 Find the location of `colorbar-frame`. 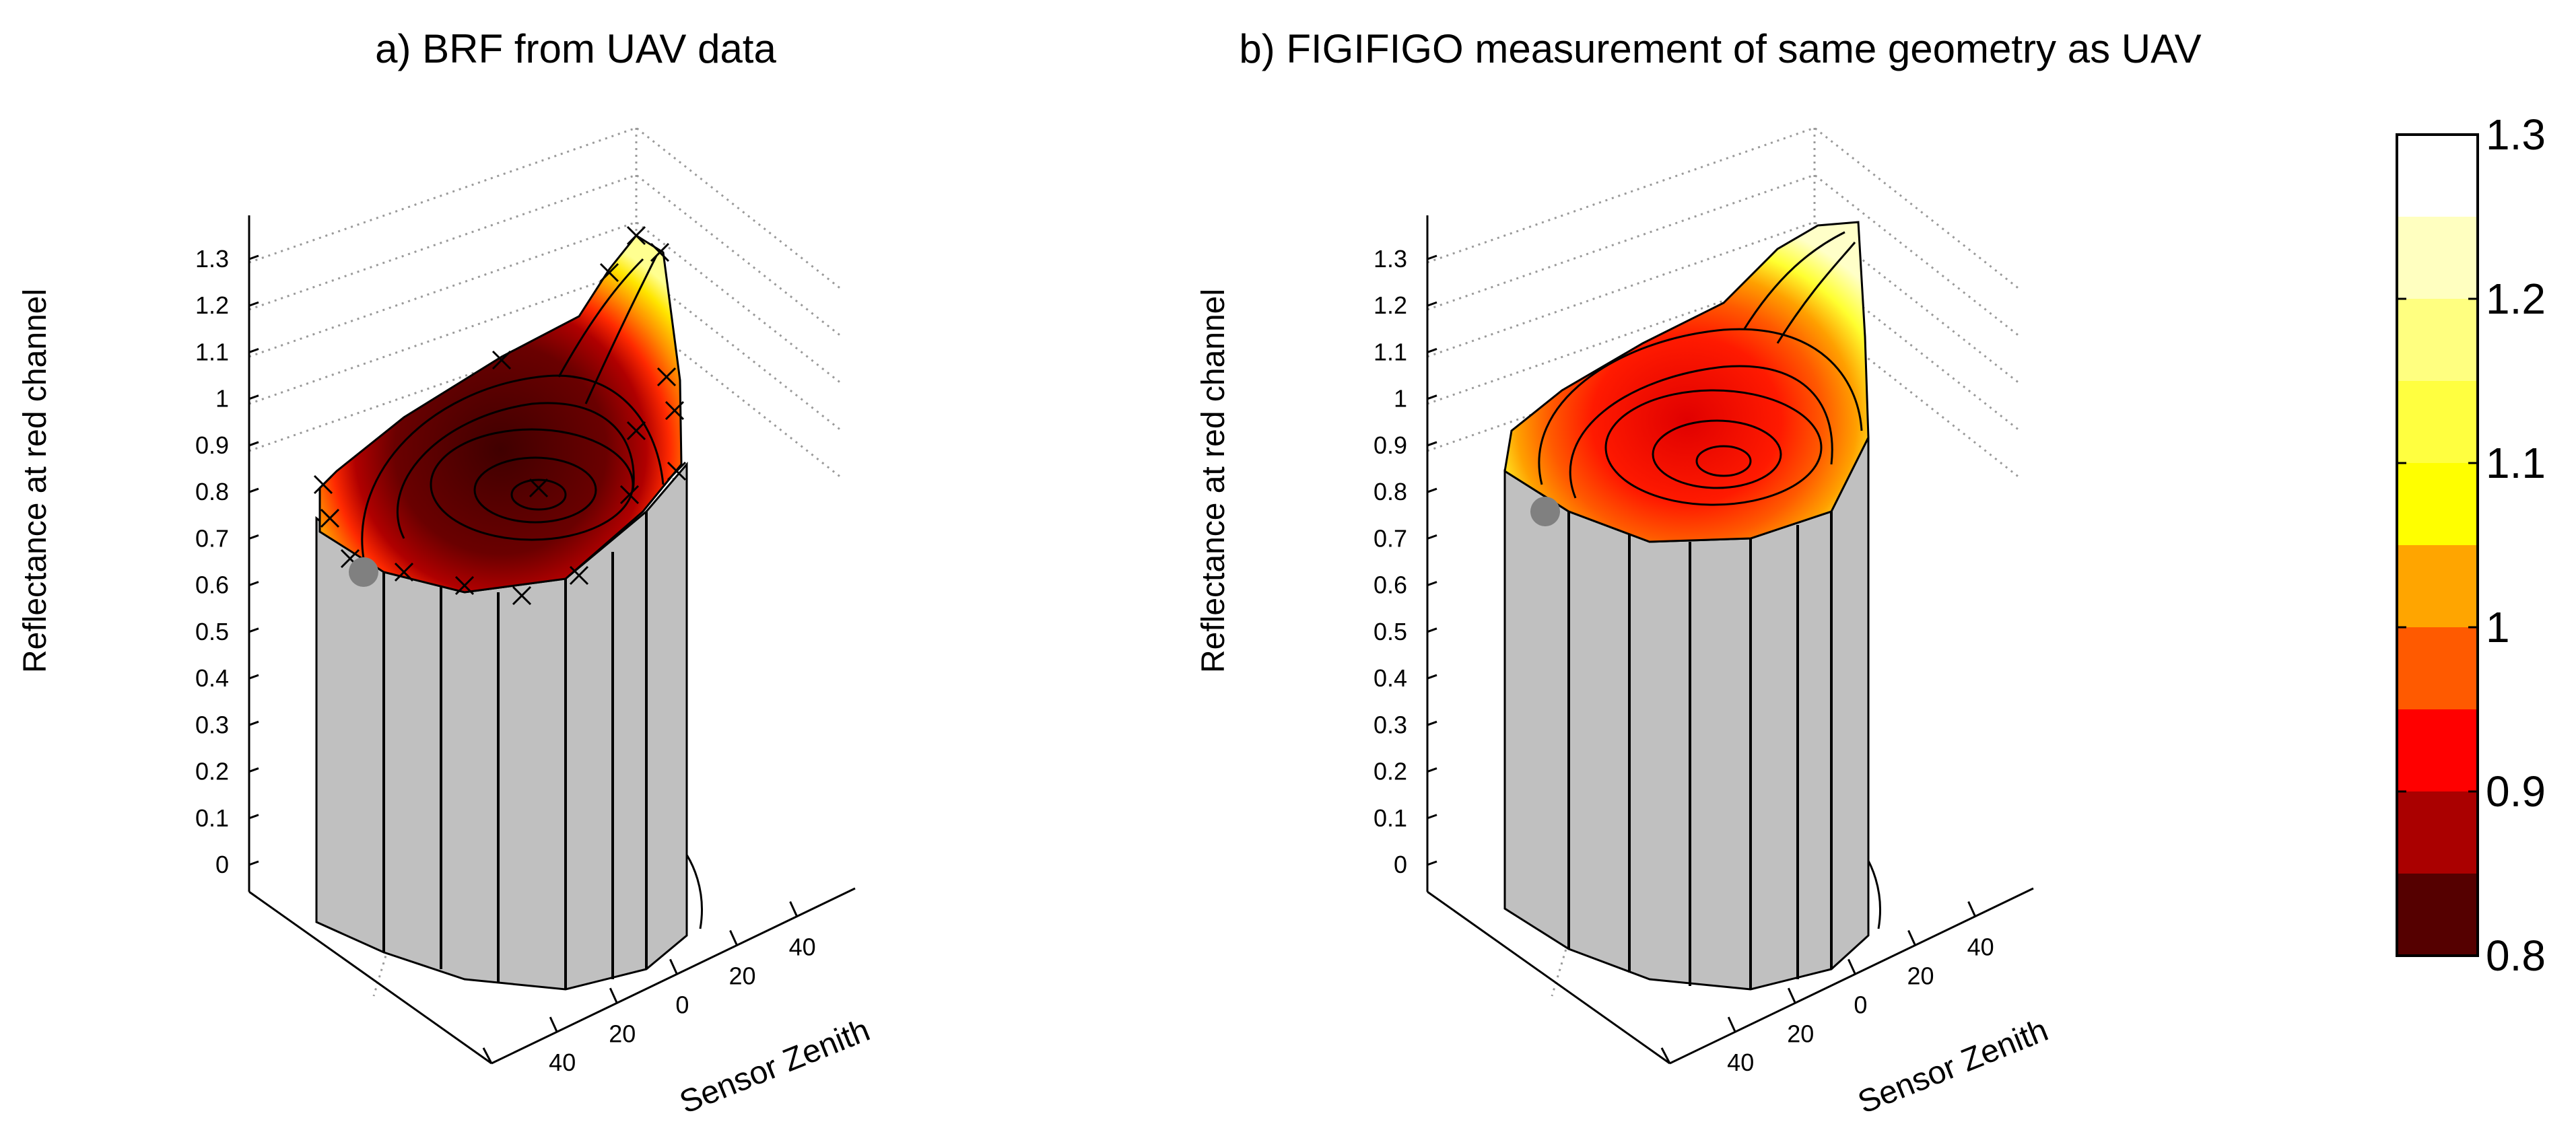

colorbar-frame is located at coordinates (2437, 545).